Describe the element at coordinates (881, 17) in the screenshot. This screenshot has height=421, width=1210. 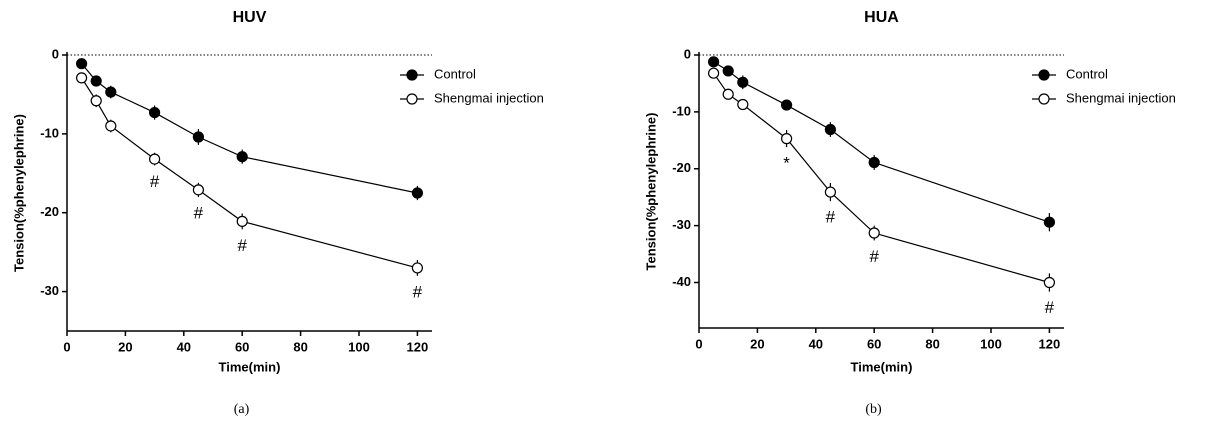
I see `chart-title: HUA` at that location.